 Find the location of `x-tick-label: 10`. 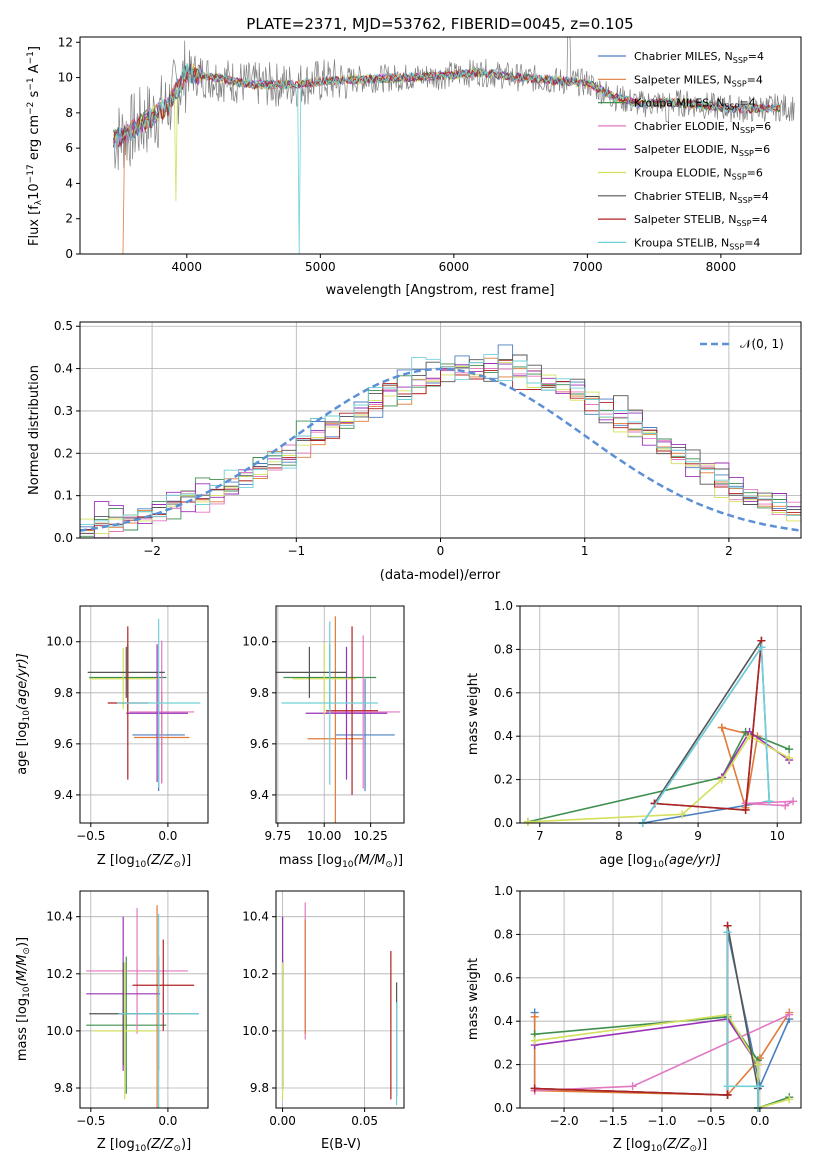

x-tick-label: 10 is located at coordinates (777, 836).